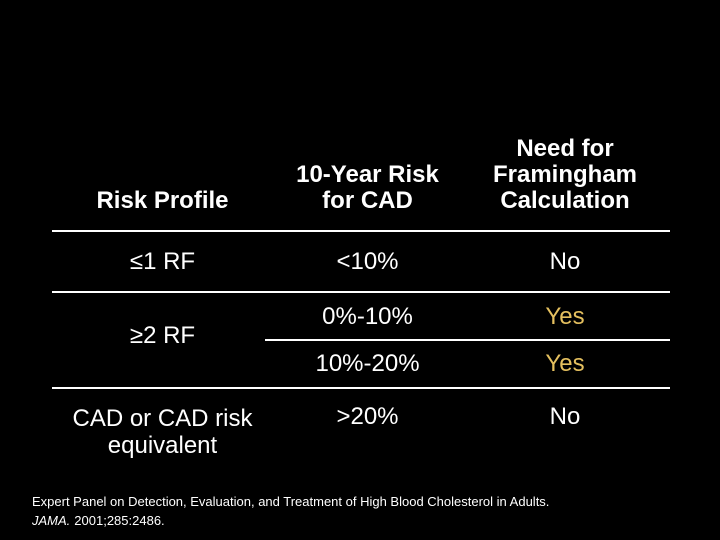 The width and height of the screenshot is (720, 540). I want to click on cell-row2a-ten-year-risk: 0%-10%, so click(367, 316).